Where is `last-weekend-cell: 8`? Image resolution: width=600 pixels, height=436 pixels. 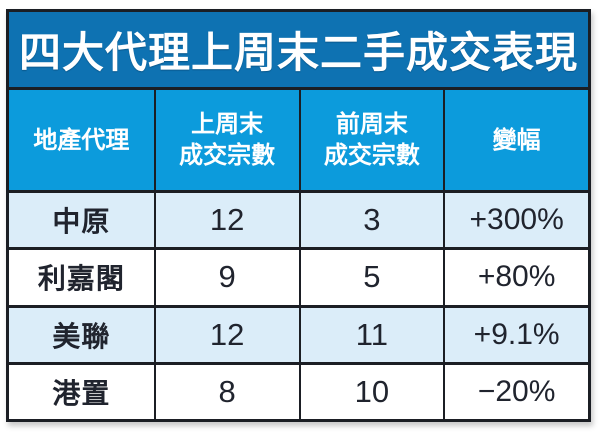 last-weekend-cell: 8 is located at coordinates (226, 391).